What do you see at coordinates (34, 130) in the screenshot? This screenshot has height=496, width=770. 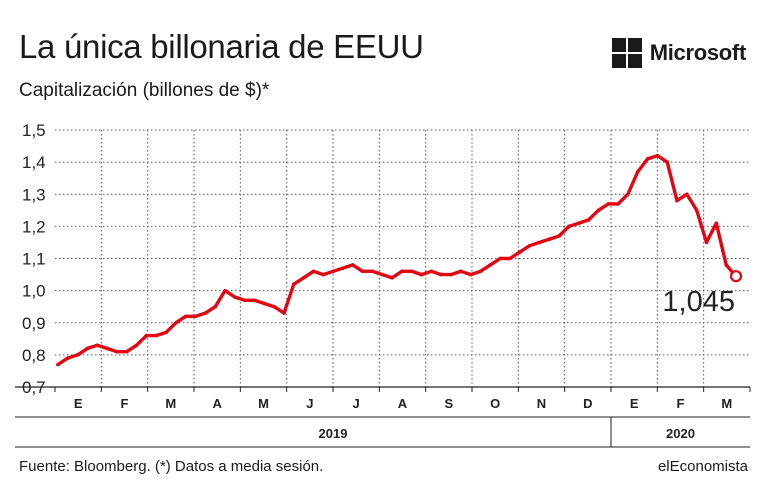 I see `y-tick-label: 1,5` at bounding box center [34, 130].